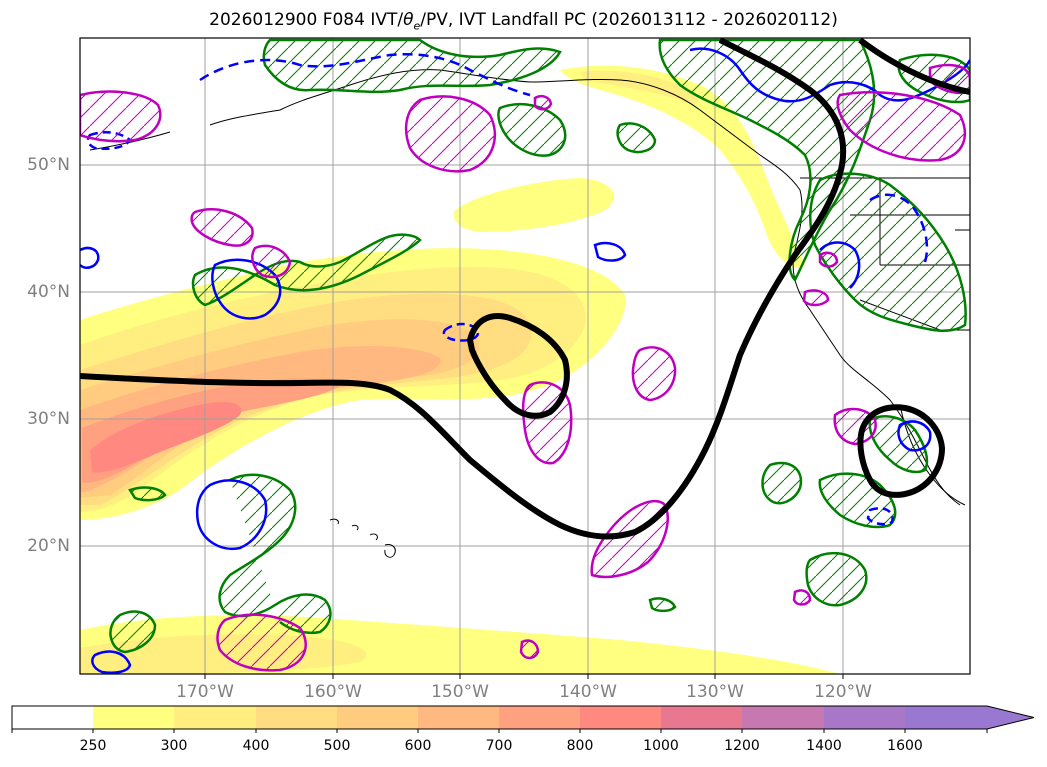  I want to click on colorbar-tick-300: 300, so click(174, 746).